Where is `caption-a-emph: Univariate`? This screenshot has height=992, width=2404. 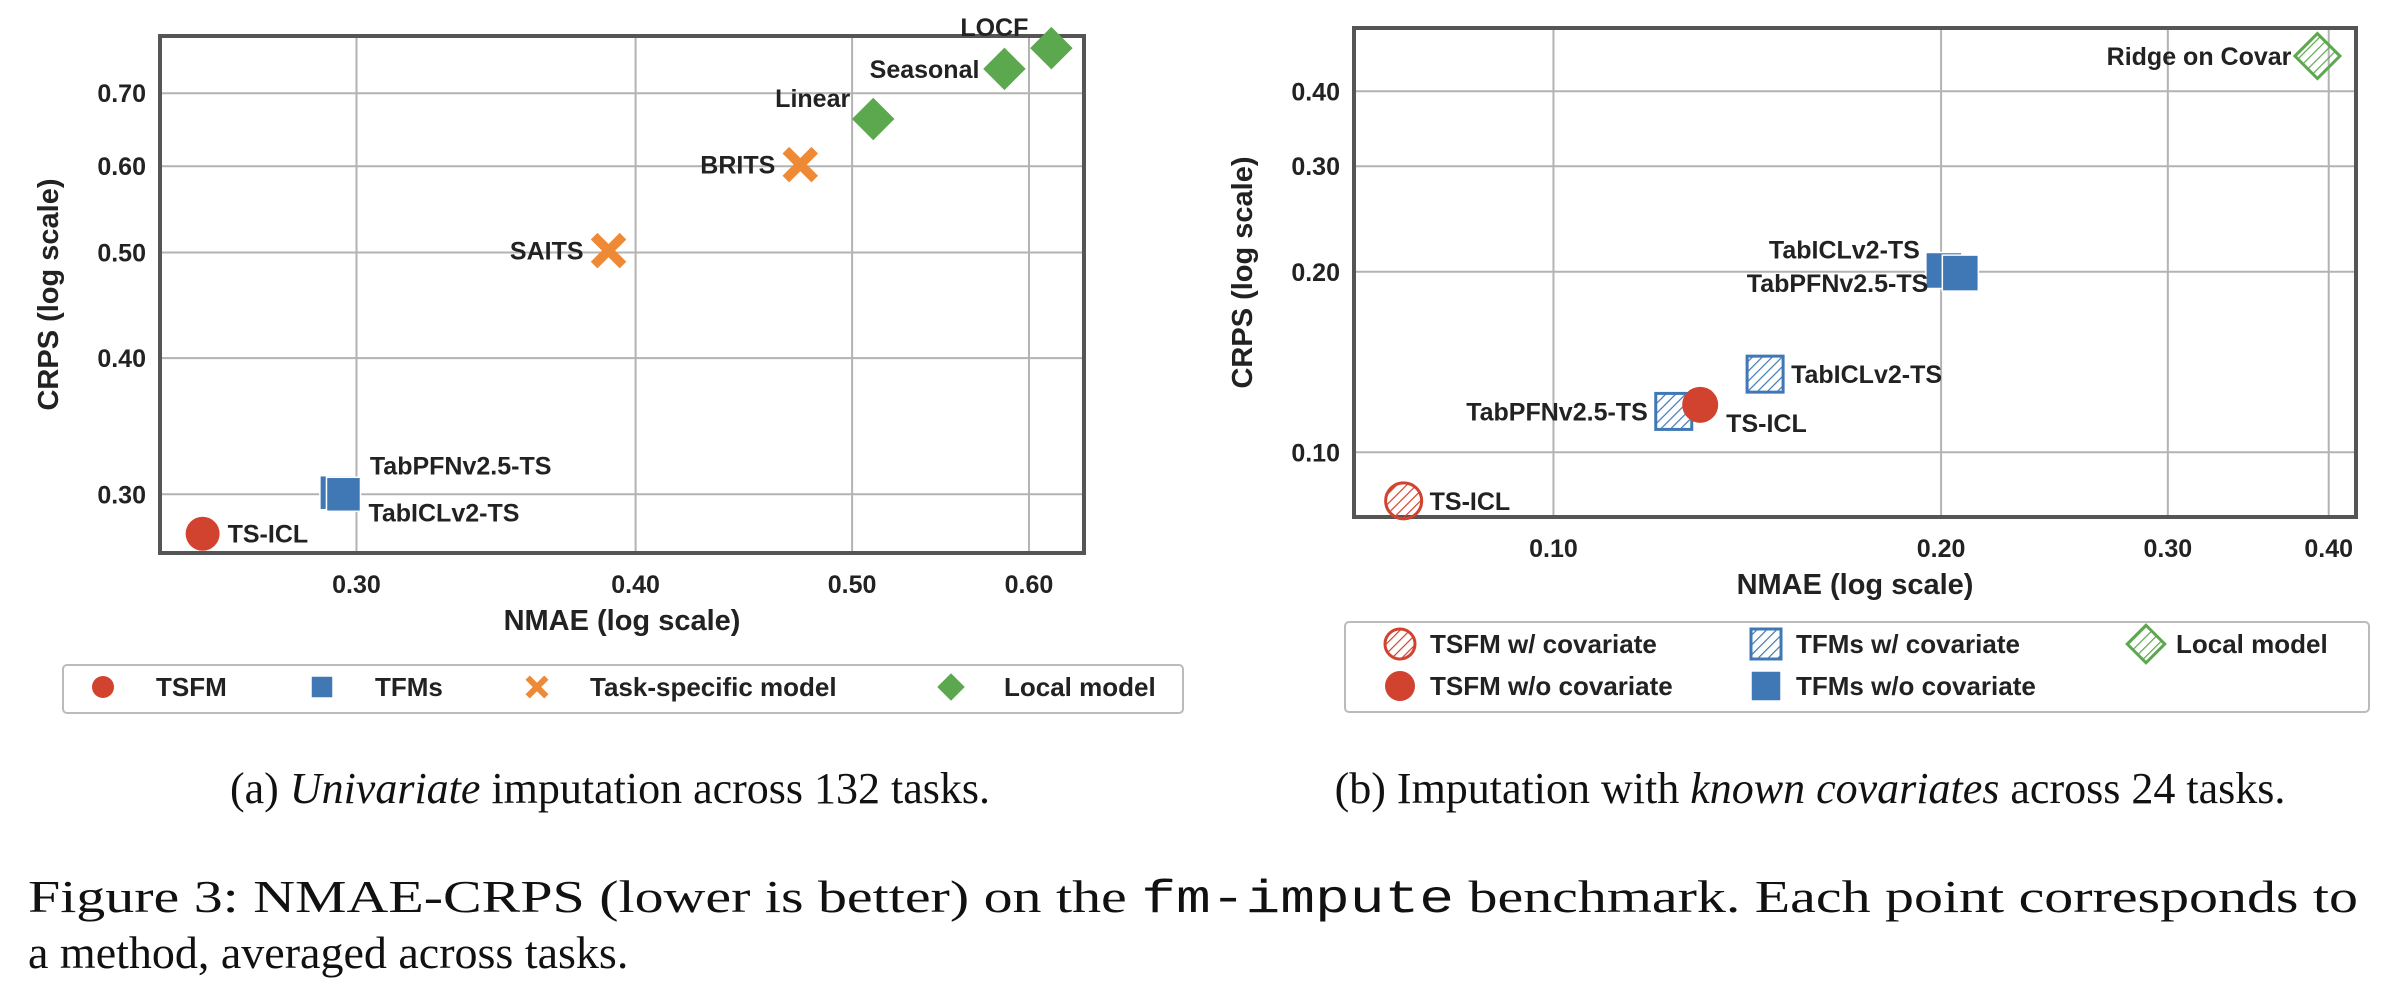
caption-a-emph: Univariate is located at coordinates (385, 788).